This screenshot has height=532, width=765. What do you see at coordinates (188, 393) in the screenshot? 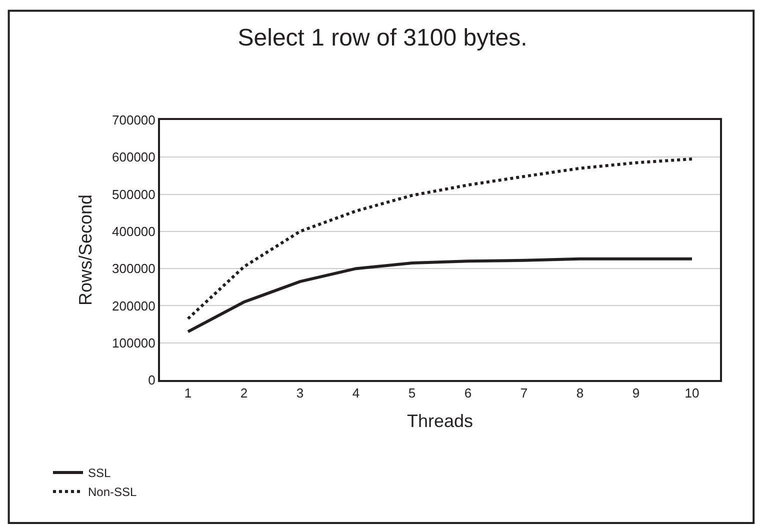
I see `x-tick-label: 1` at bounding box center [188, 393].